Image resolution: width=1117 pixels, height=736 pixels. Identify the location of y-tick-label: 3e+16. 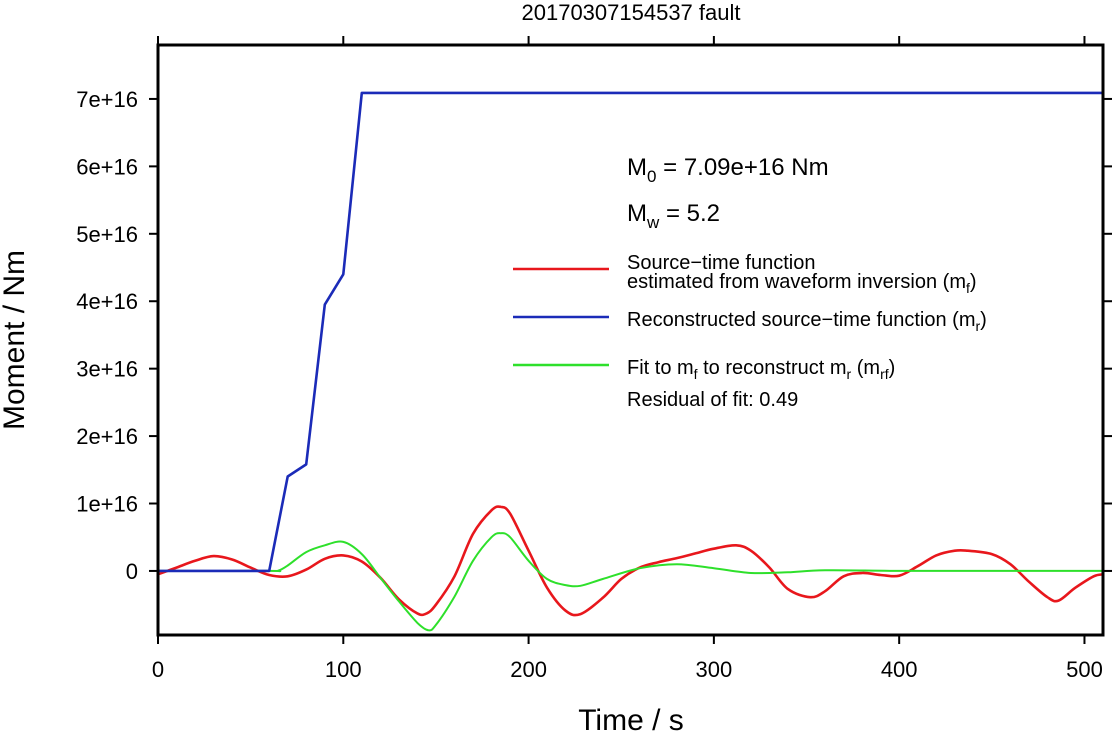
(107, 369).